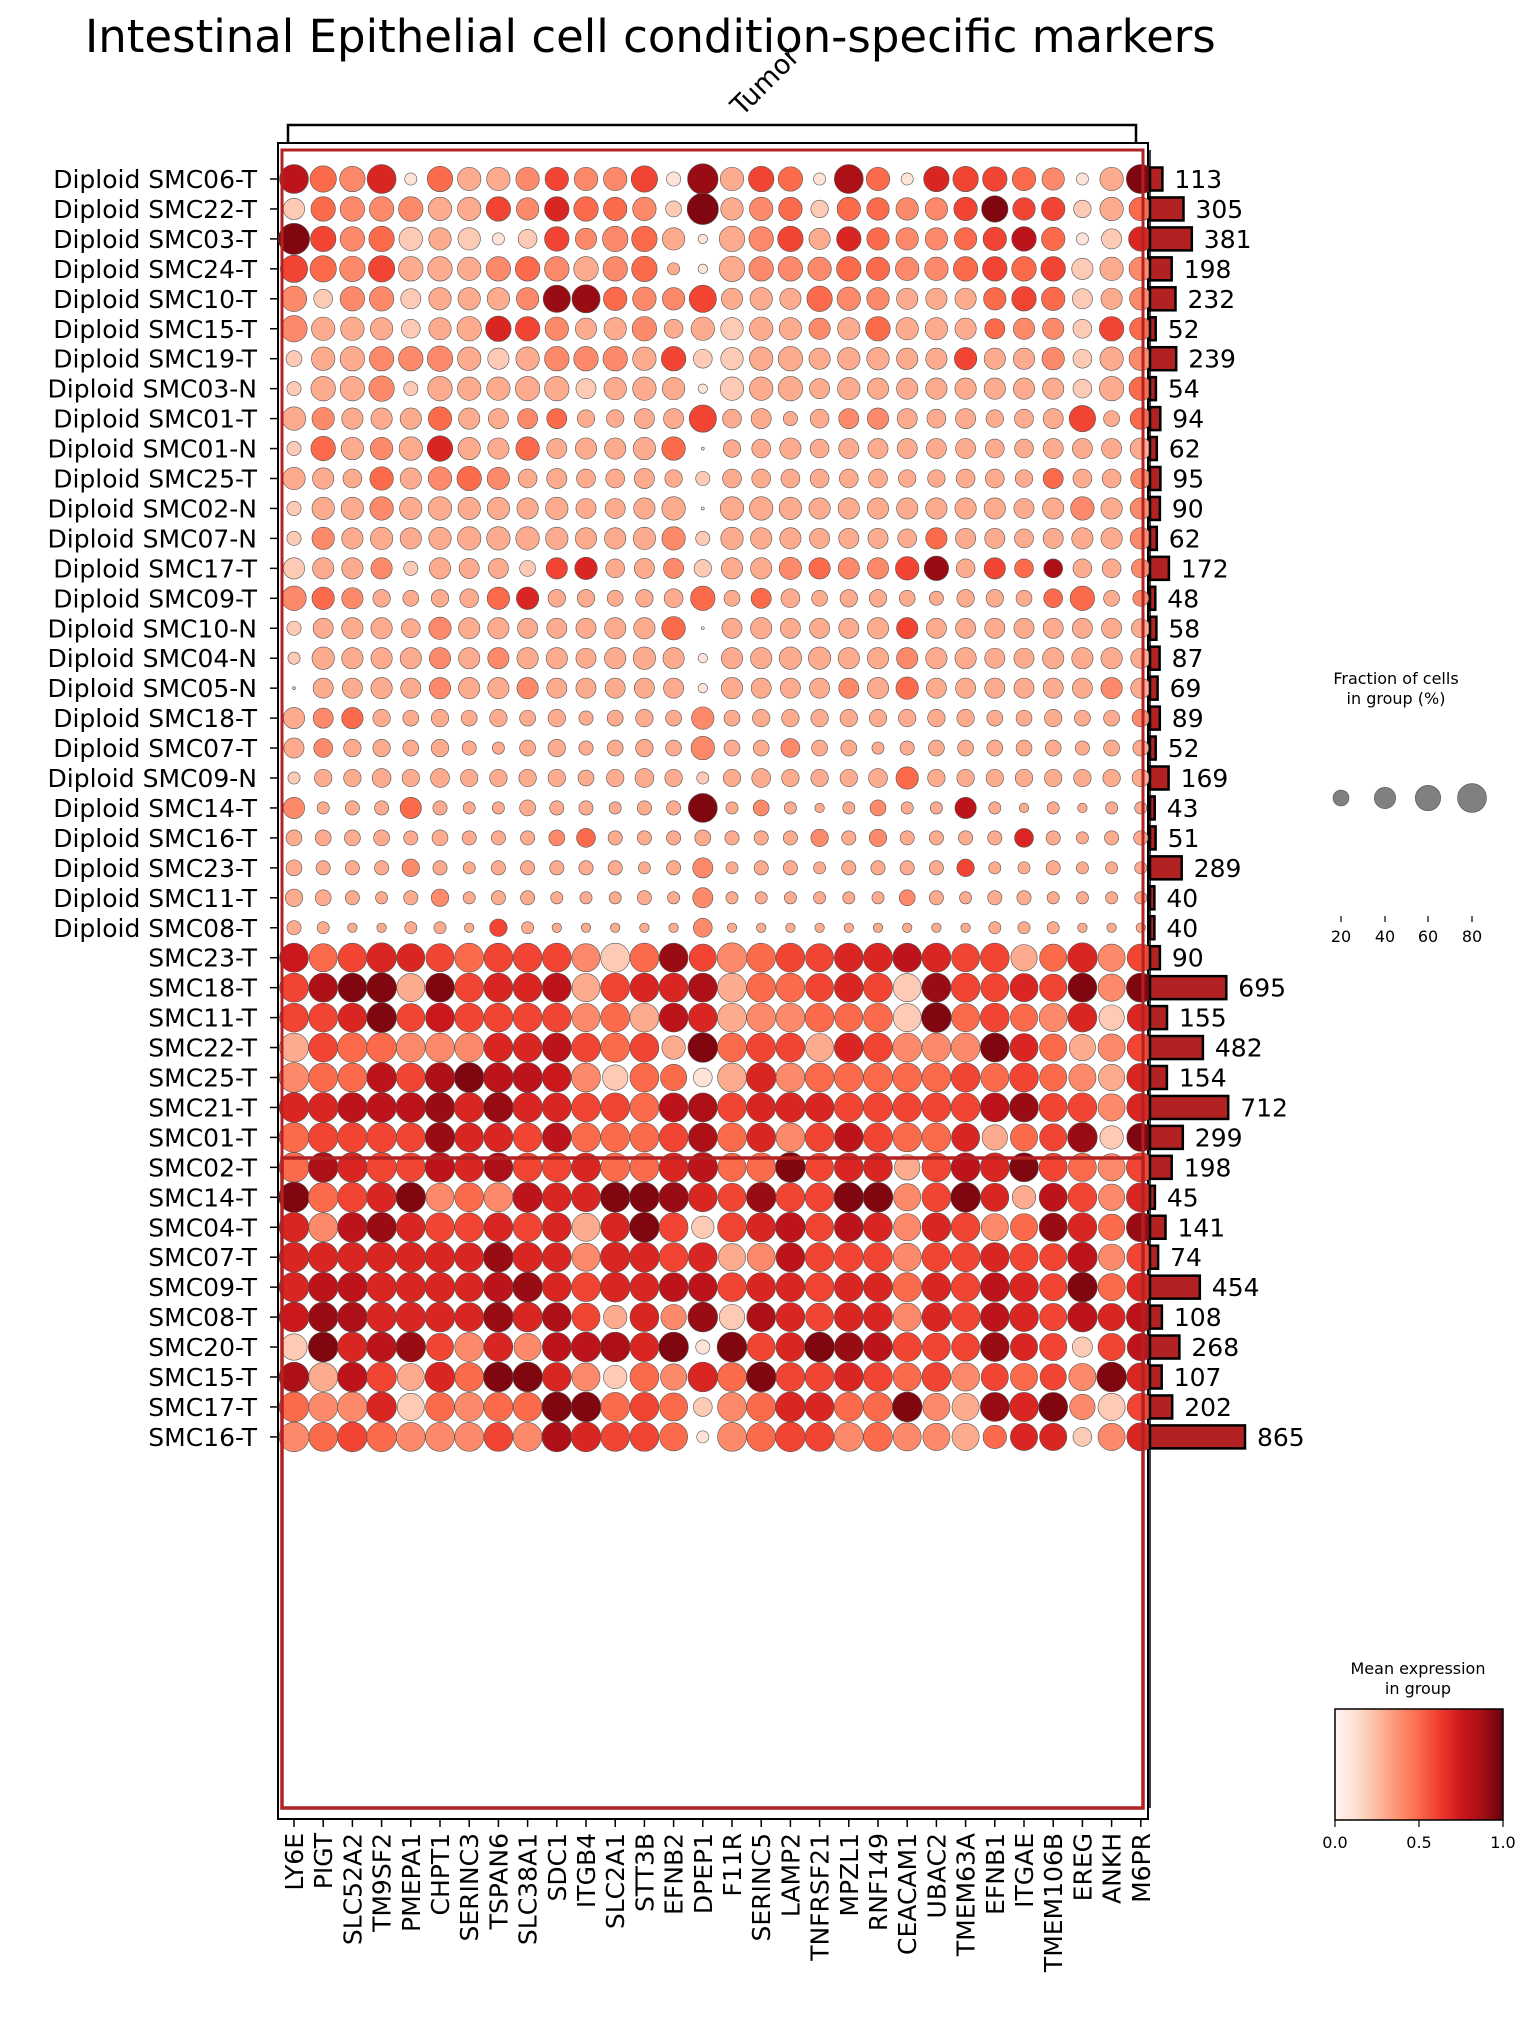  What do you see at coordinates (1385, 798) in the screenshot?
I see `size-legend-dot` at bounding box center [1385, 798].